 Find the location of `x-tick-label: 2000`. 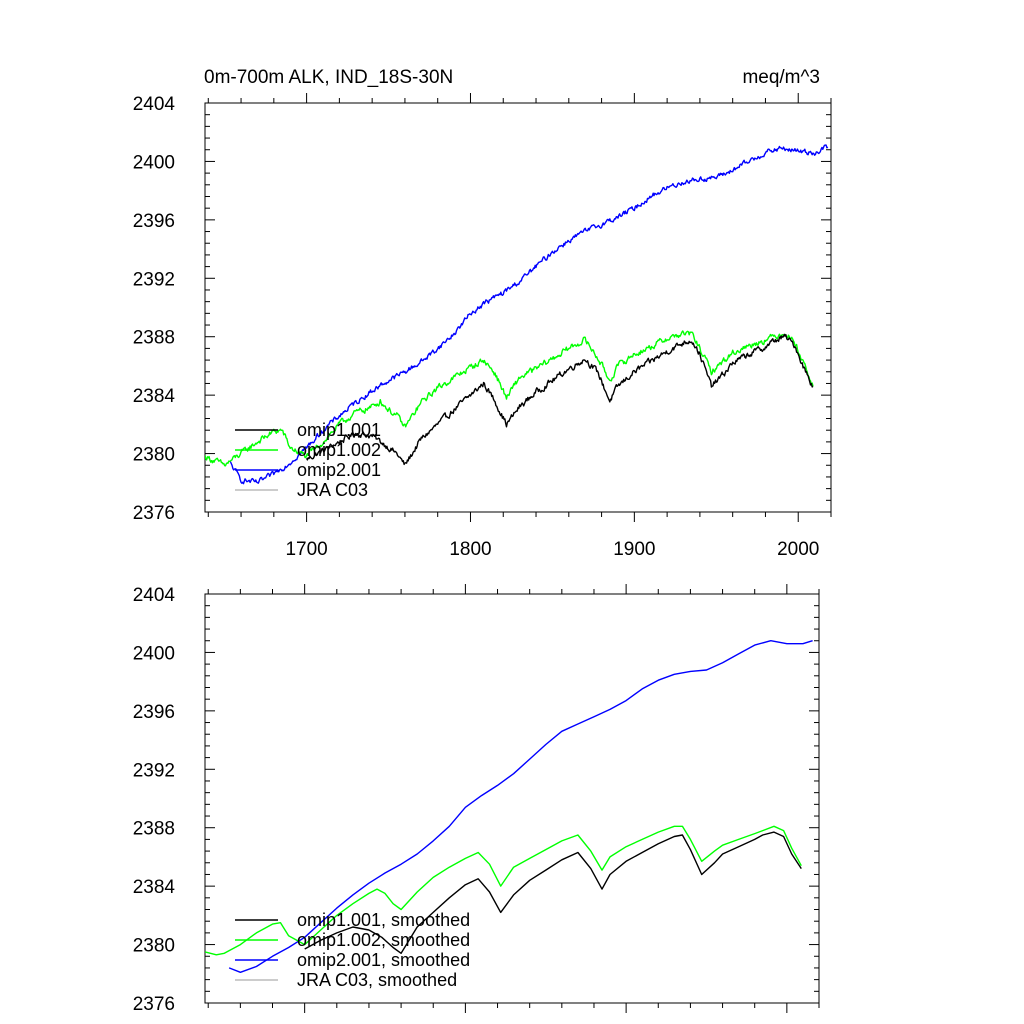

x-tick-label: 2000 is located at coordinates (798, 549).